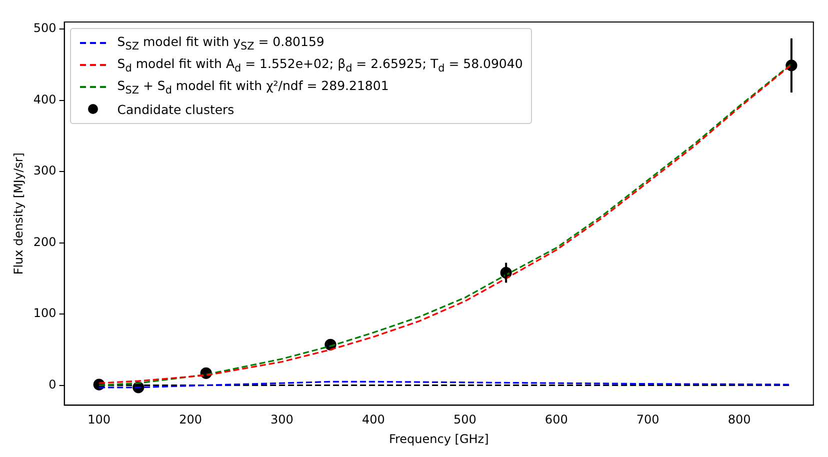 Image resolution: width=828 pixels, height=457 pixels. What do you see at coordinates (739, 419) in the screenshot?
I see `x-tick-label: 800` at bounding box center [739, 419].